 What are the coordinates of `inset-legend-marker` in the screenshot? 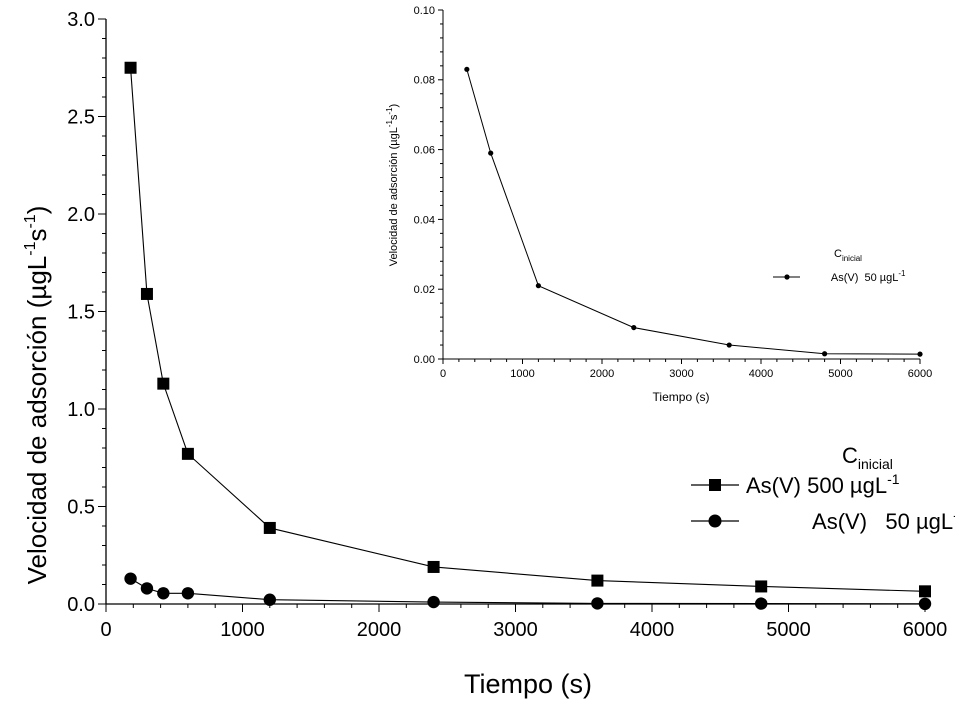 It's located at (787, 277).